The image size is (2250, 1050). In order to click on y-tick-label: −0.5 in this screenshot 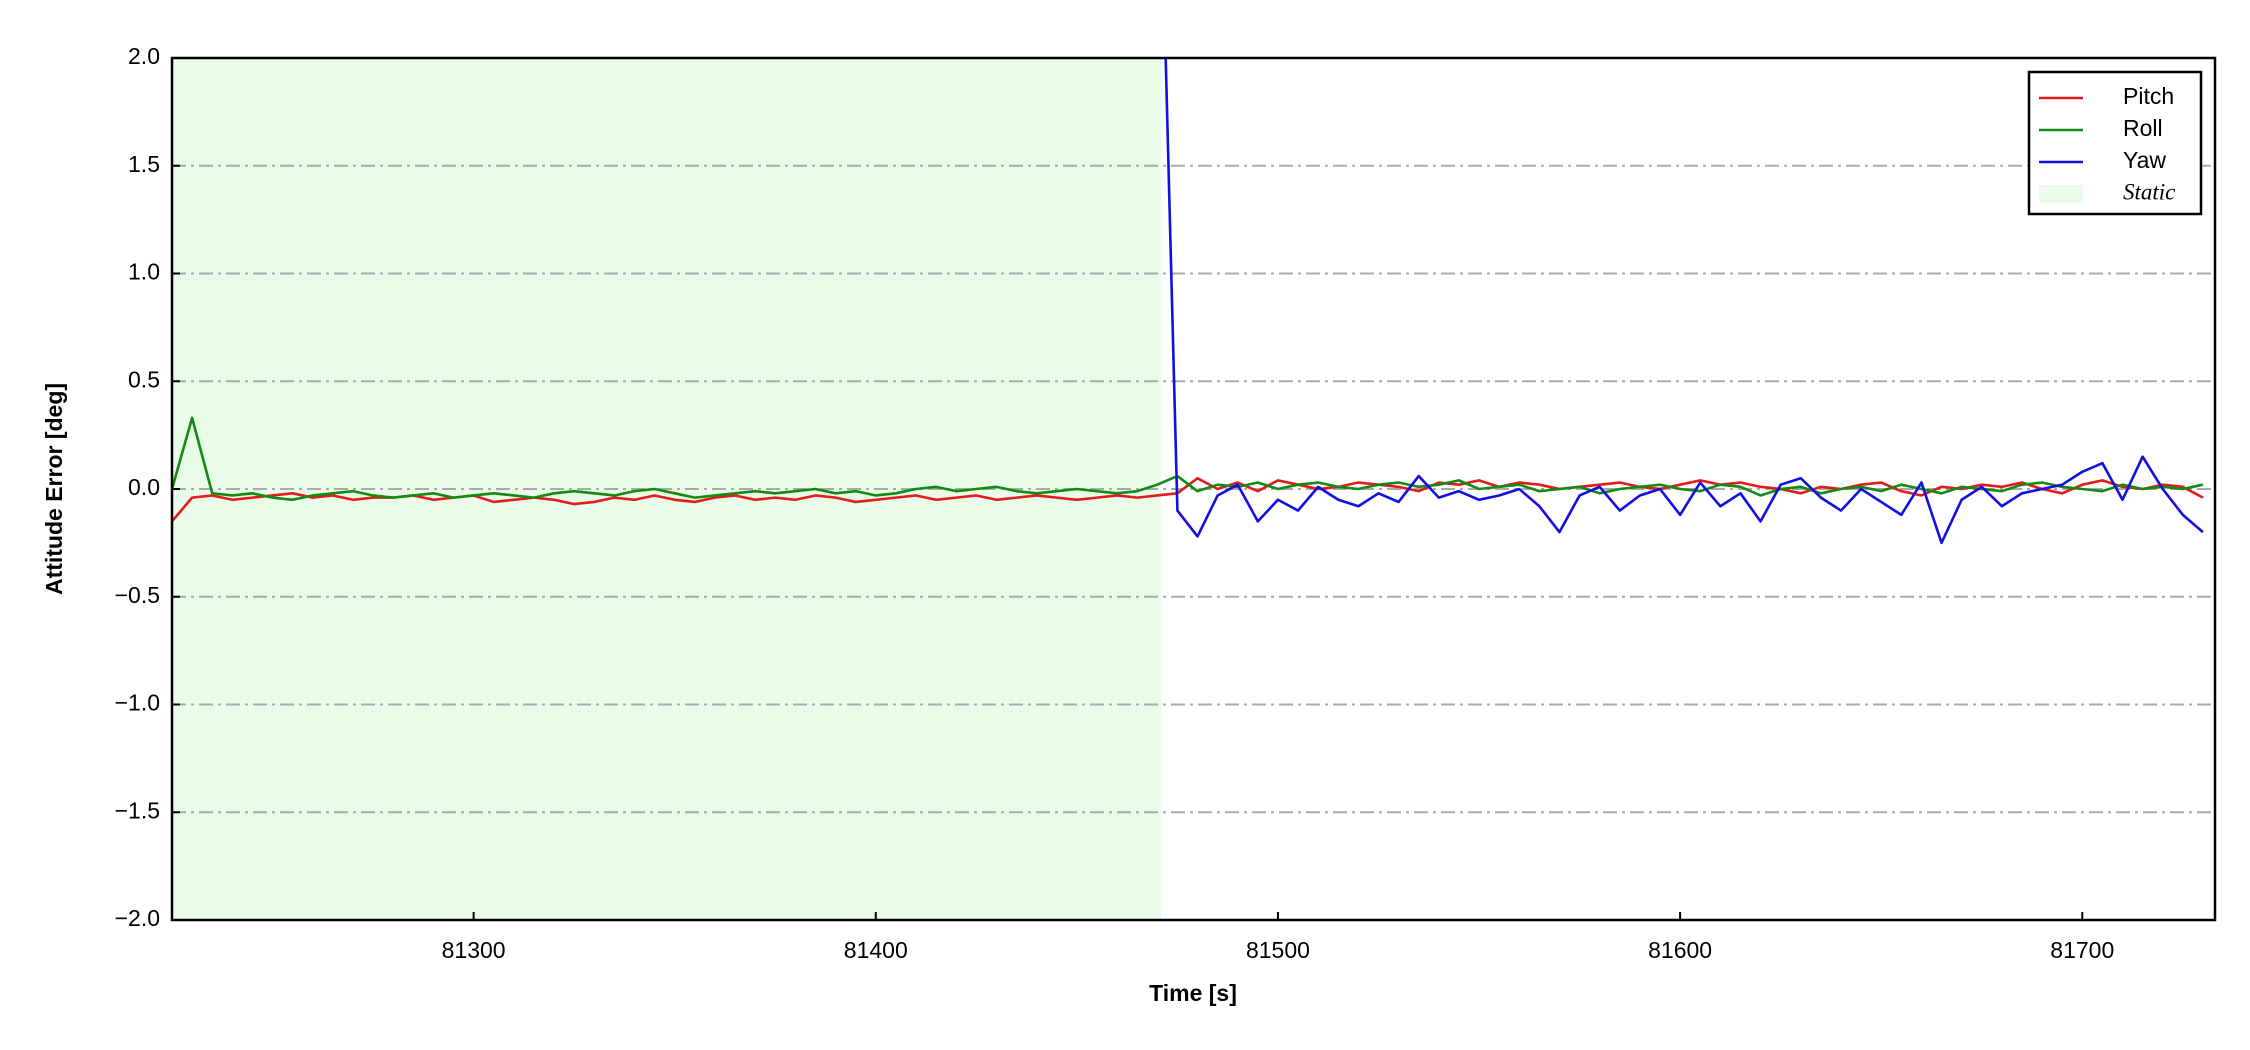, I will do `click(137, 595)`.